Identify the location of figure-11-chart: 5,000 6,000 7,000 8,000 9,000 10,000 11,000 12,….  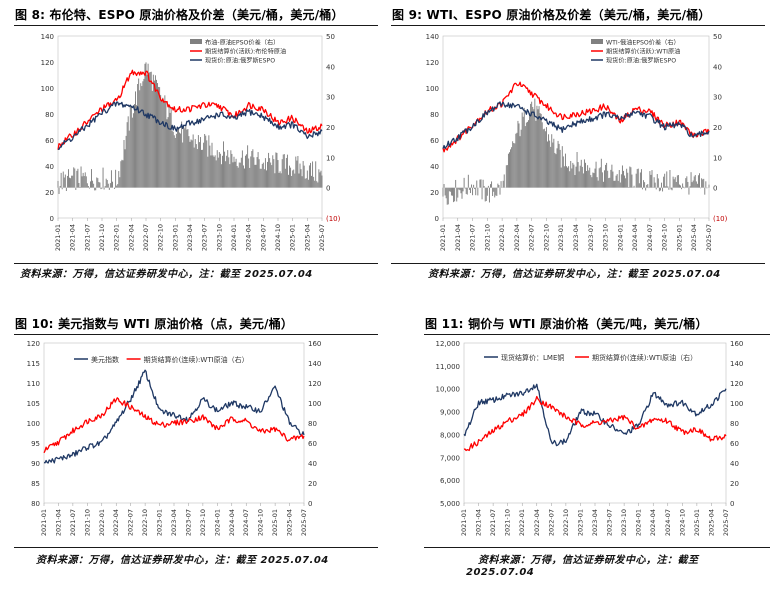
(590, 438).